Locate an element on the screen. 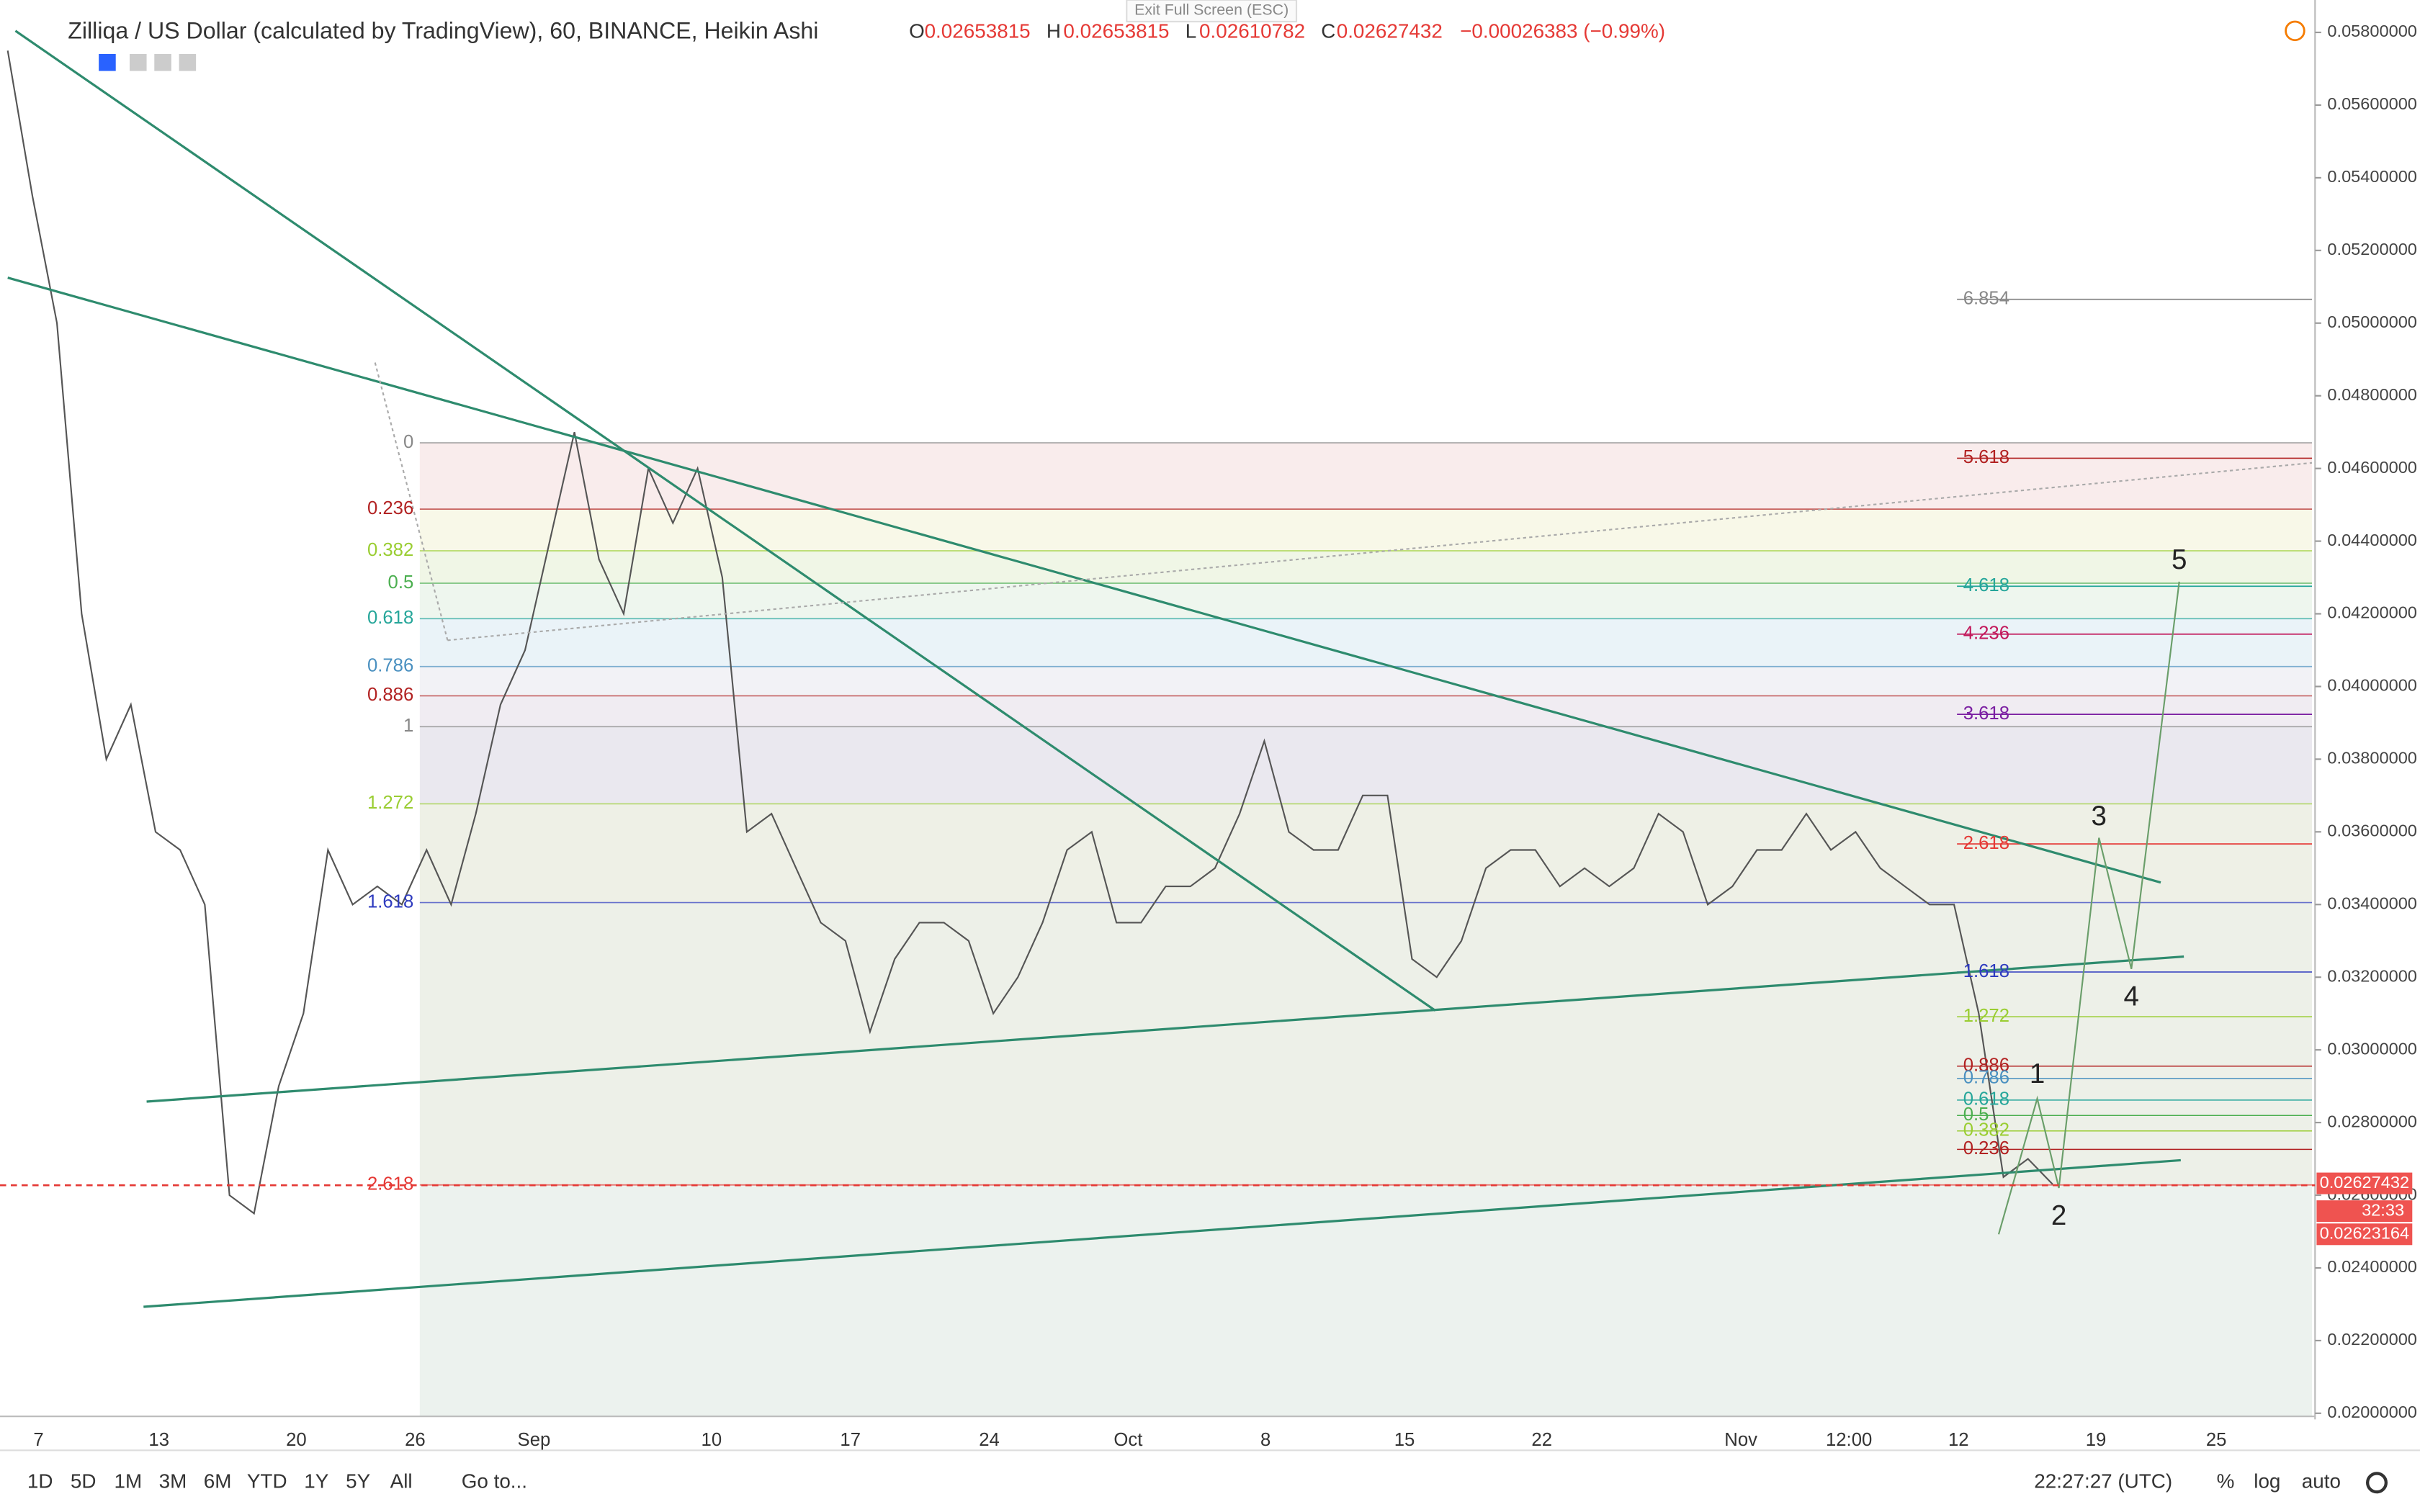 This screenshot has height=1512, width=2420. wave-label: 4 is located at coordinates (2131, 996).